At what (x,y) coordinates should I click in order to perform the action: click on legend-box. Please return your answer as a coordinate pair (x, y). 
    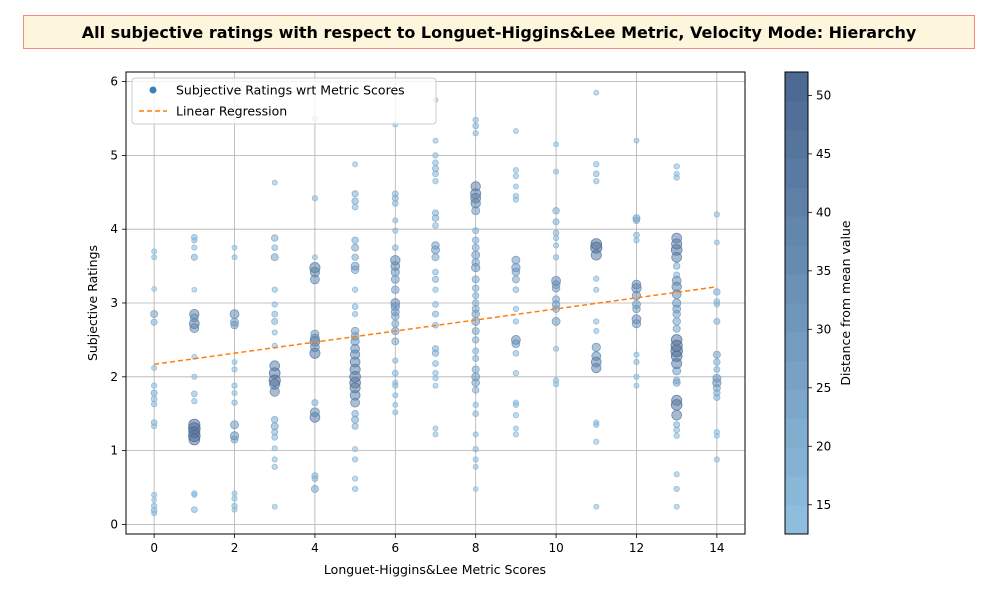
    Looking at the image, I should click on (284, 101).